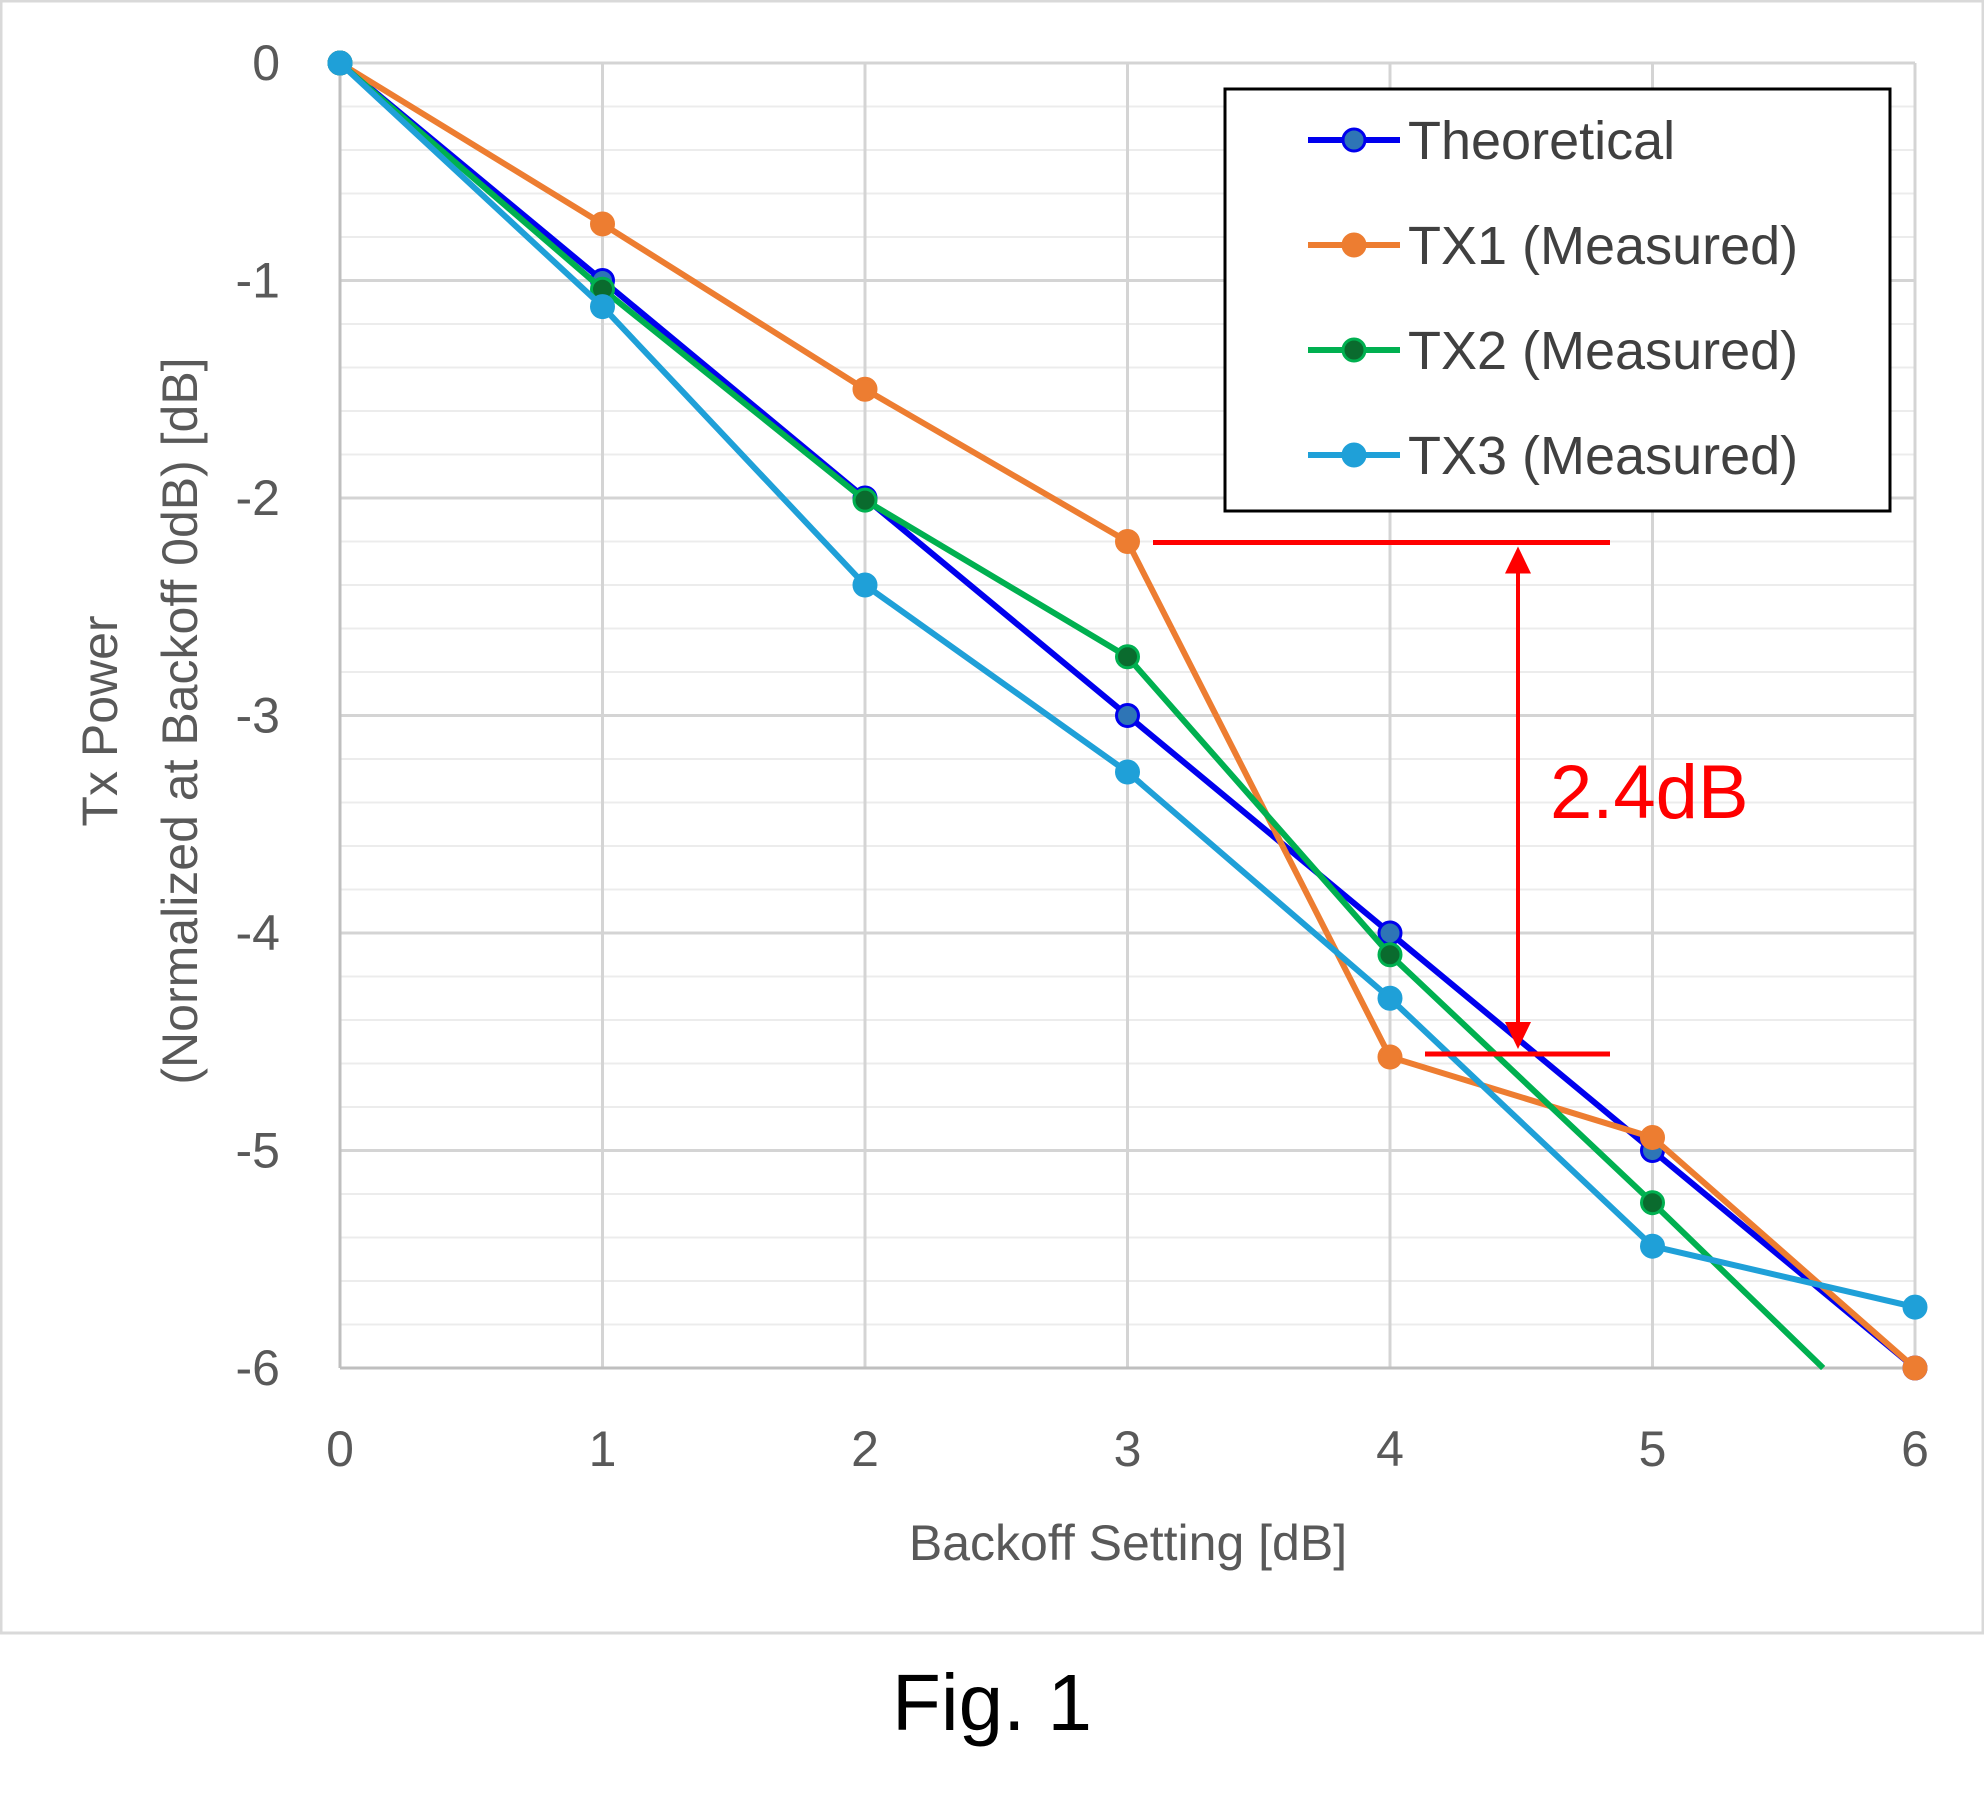  I want to click on x-tick-label: 4, so click(1390, 1449).